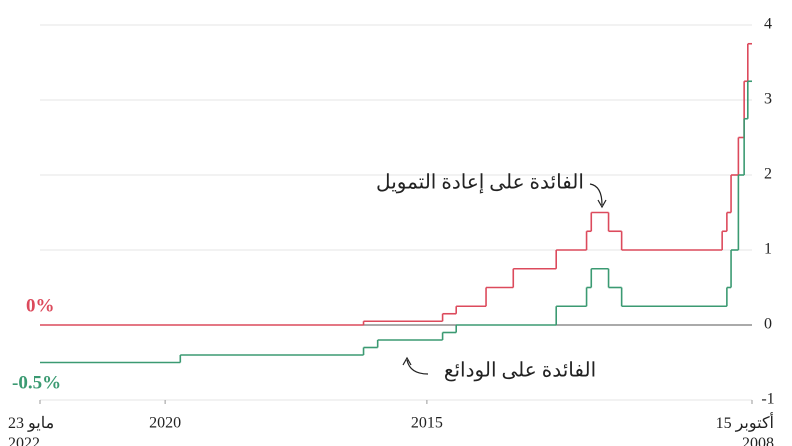 This screenshot has width=792, height=446. I want to click on x-tick-label-line: 2008, so click(758, 440).